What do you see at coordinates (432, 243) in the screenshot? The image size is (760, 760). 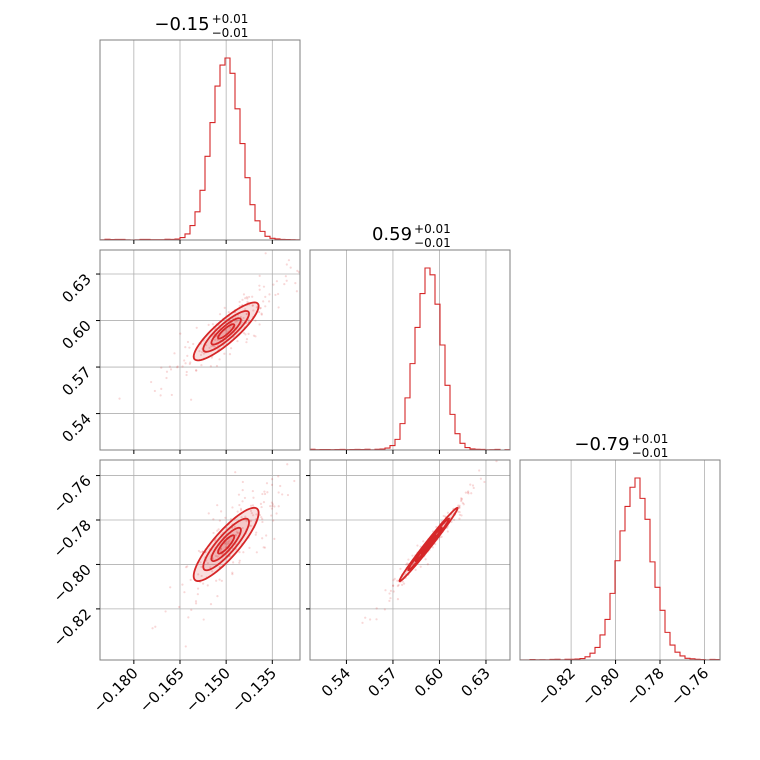 I see `param-title-minus-1: −0.01` at bounding box center [432, 243].